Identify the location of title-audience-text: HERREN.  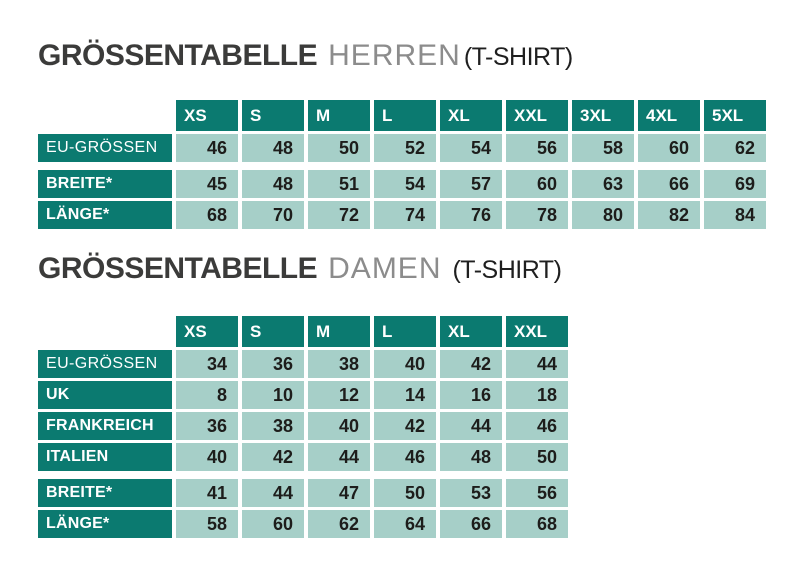
(394, 55).